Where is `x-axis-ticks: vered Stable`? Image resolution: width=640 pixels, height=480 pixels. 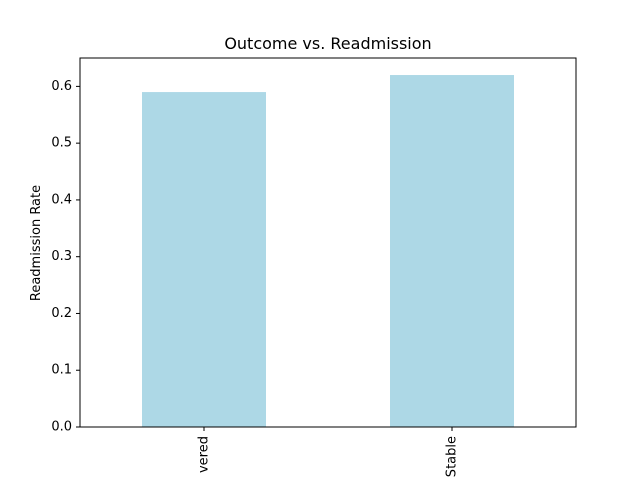
x-axis-ticks: vered Stable is located at coordinates (328, 452).